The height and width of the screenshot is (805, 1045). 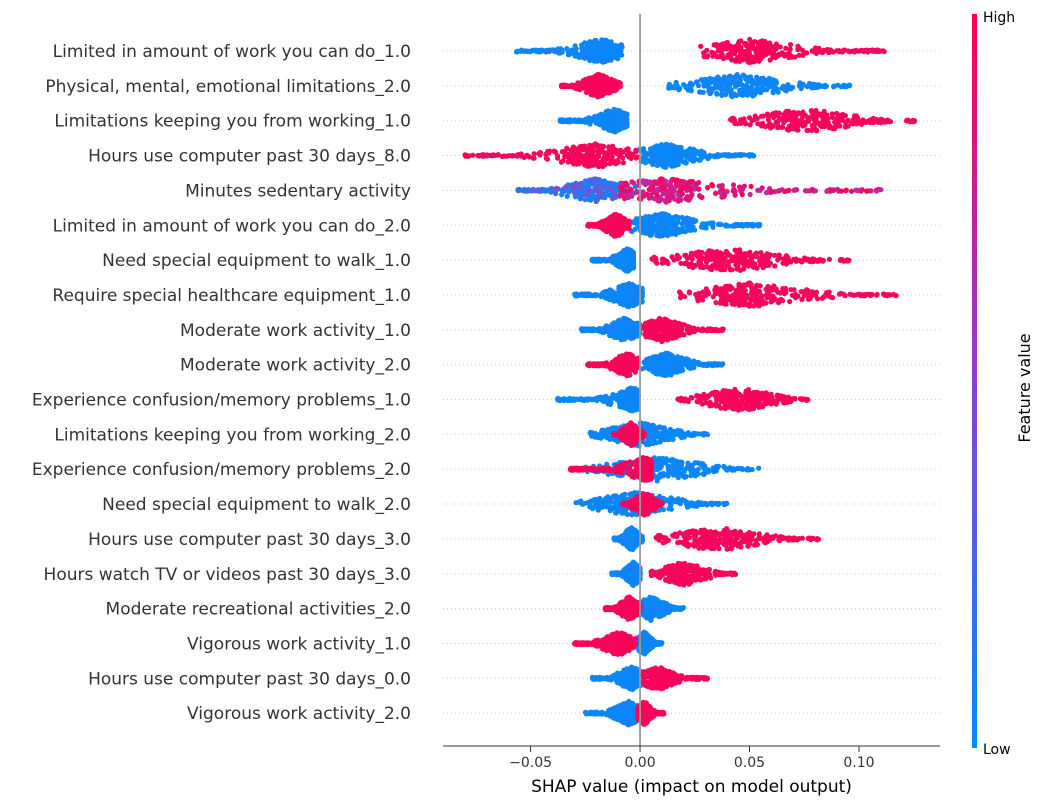 What do you see at coordinates (249, 157) in the screenshot?
I see `feature-label: Hours use computer past 30 days_8.0` at bounding box center [249, 157].